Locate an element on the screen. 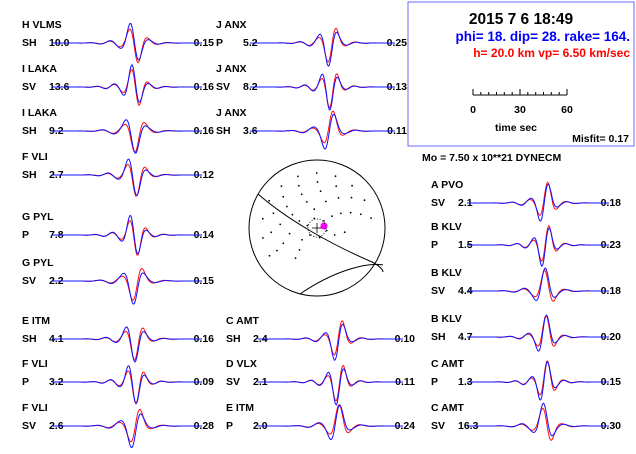 Image resolution: width=636 pixels, height=454 pixels. center-circle is located at coordinates (317, 228).